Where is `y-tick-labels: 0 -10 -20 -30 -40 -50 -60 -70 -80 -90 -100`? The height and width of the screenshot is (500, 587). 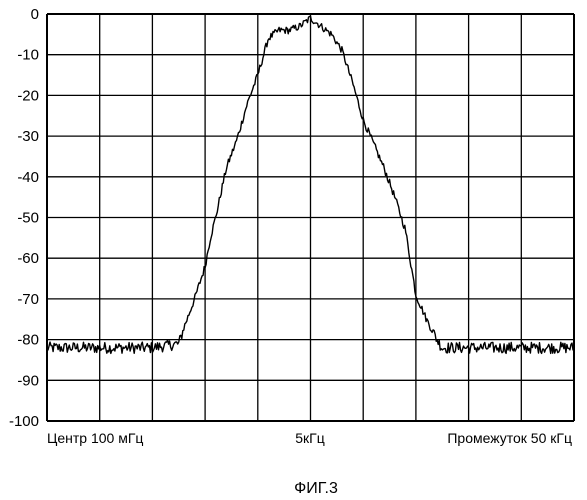
y-tick-labels: 0 -10 -20 -30 -40 -50 -60 -70 -80 -90 -100 is located at coordinates (24, 218).